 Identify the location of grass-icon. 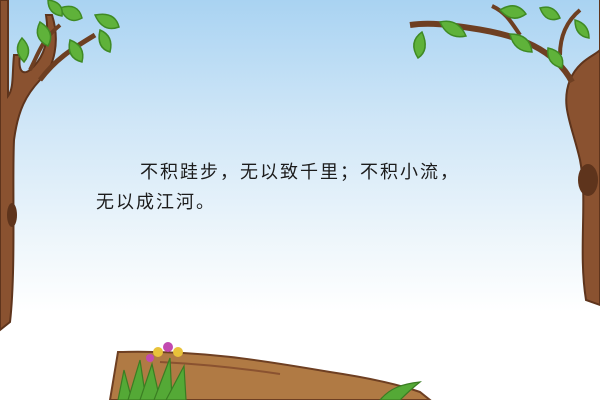
(269, 378).